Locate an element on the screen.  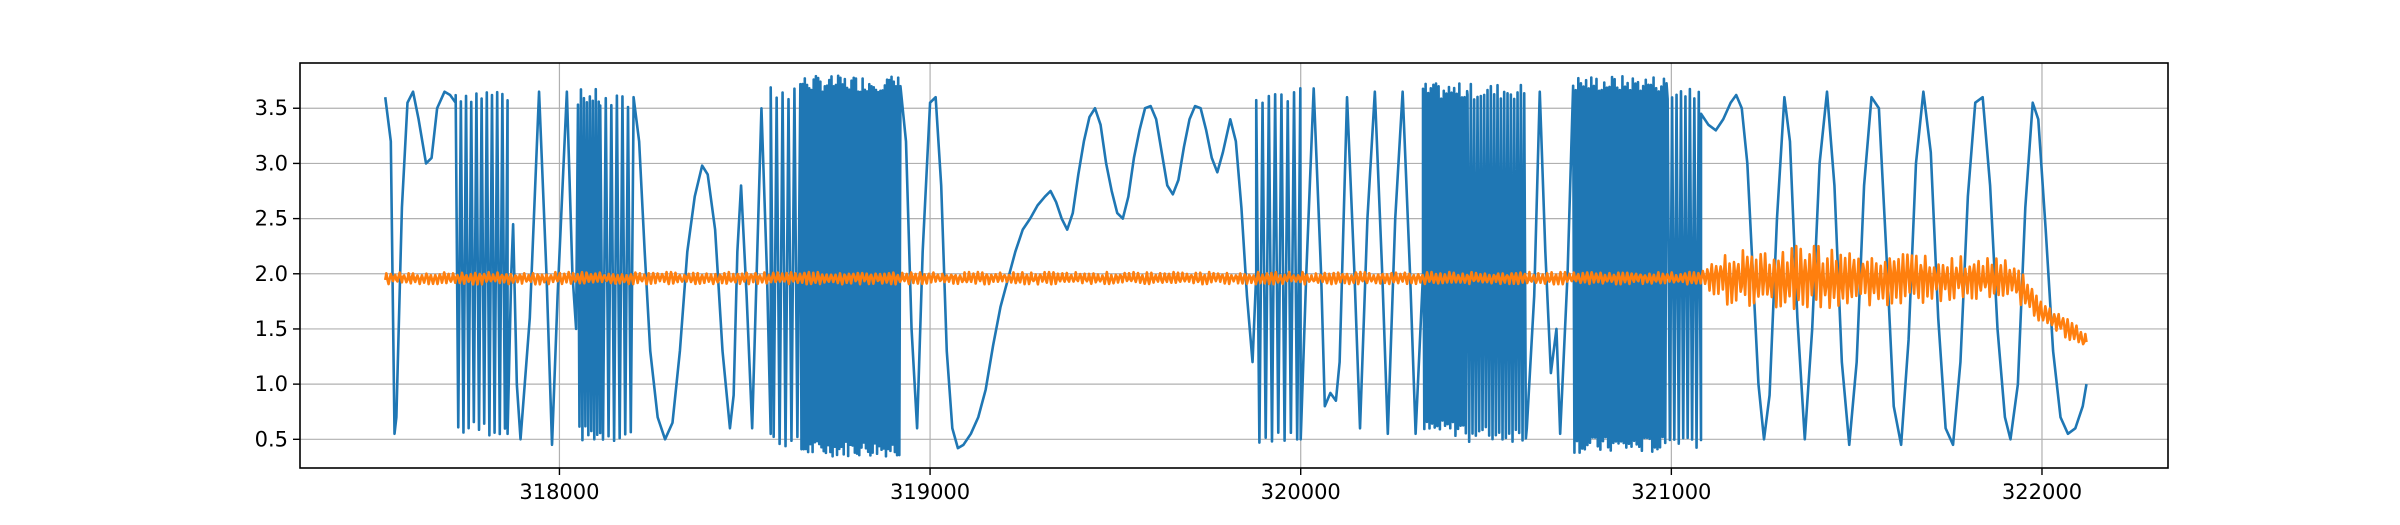
y-tick-label: 2.0 is located at coordinates (271, 274).